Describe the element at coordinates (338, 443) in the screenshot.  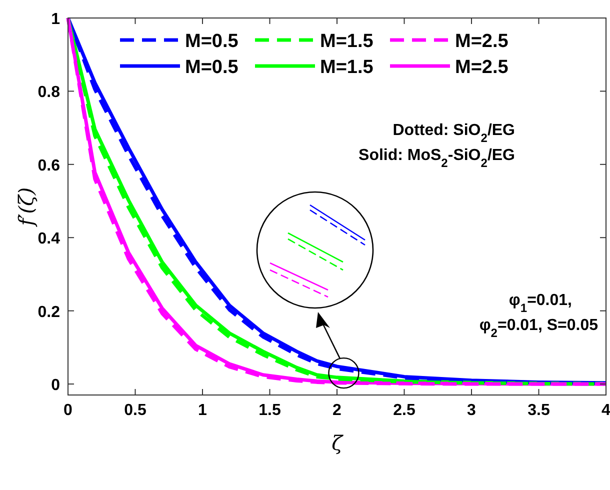
I see `x-axis-title: ζ` at that location.